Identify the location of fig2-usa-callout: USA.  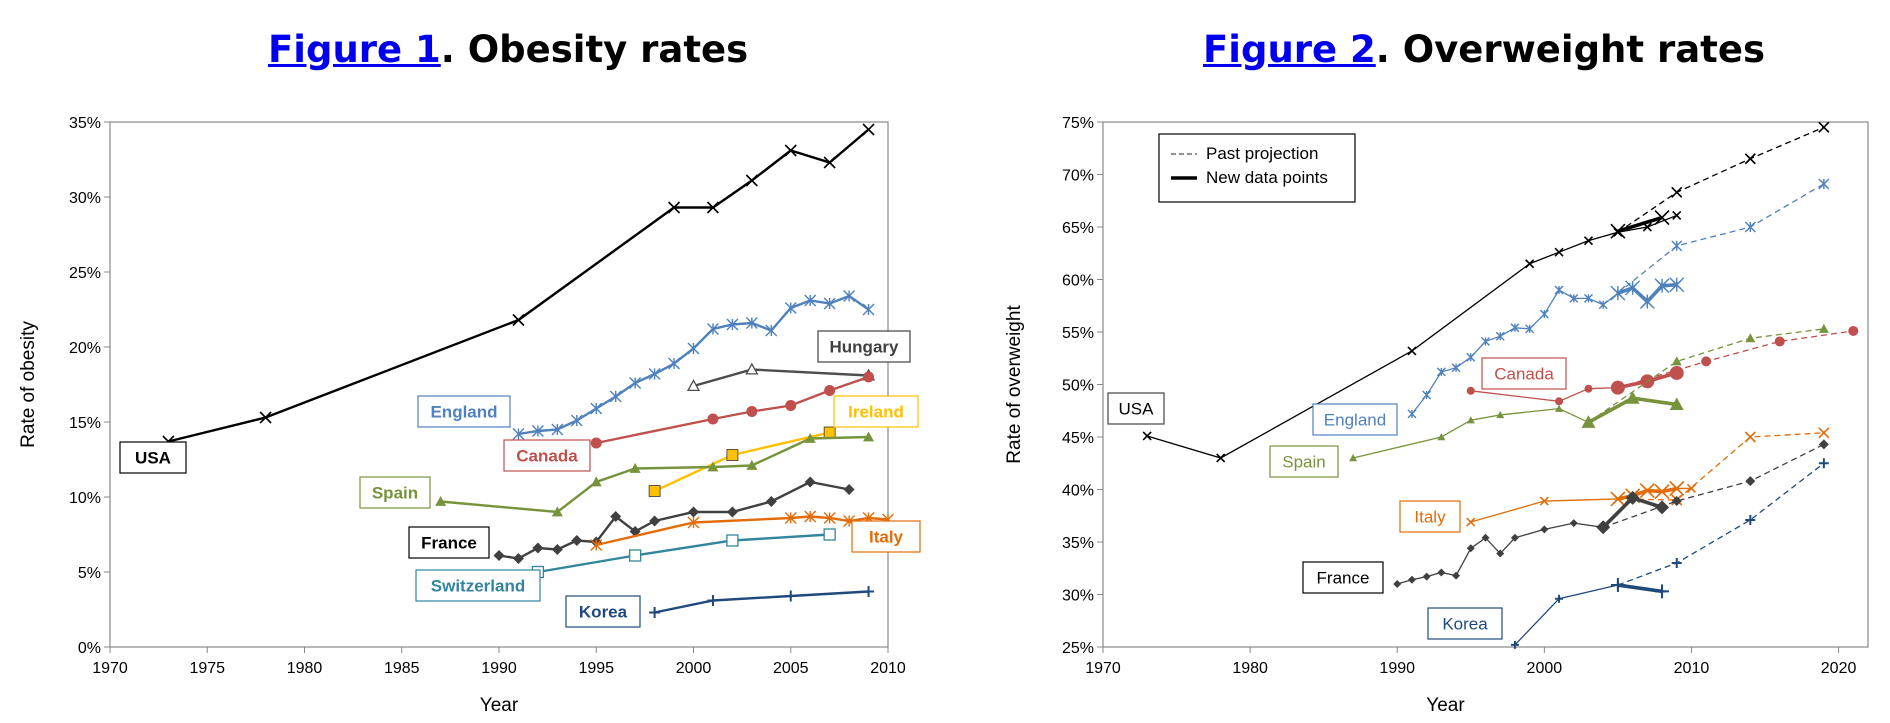
(1136, 408).